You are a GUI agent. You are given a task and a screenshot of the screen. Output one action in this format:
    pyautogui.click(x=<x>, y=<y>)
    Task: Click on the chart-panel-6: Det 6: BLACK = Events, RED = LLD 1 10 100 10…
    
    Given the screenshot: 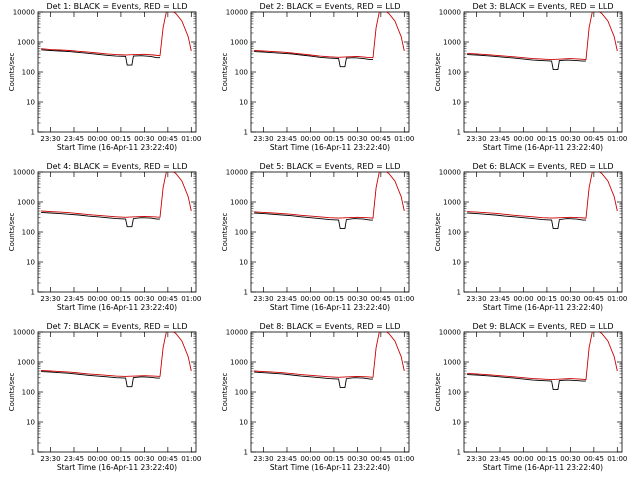 What is the action you would take?
    pyautogui.click(x=530, y=237)
    